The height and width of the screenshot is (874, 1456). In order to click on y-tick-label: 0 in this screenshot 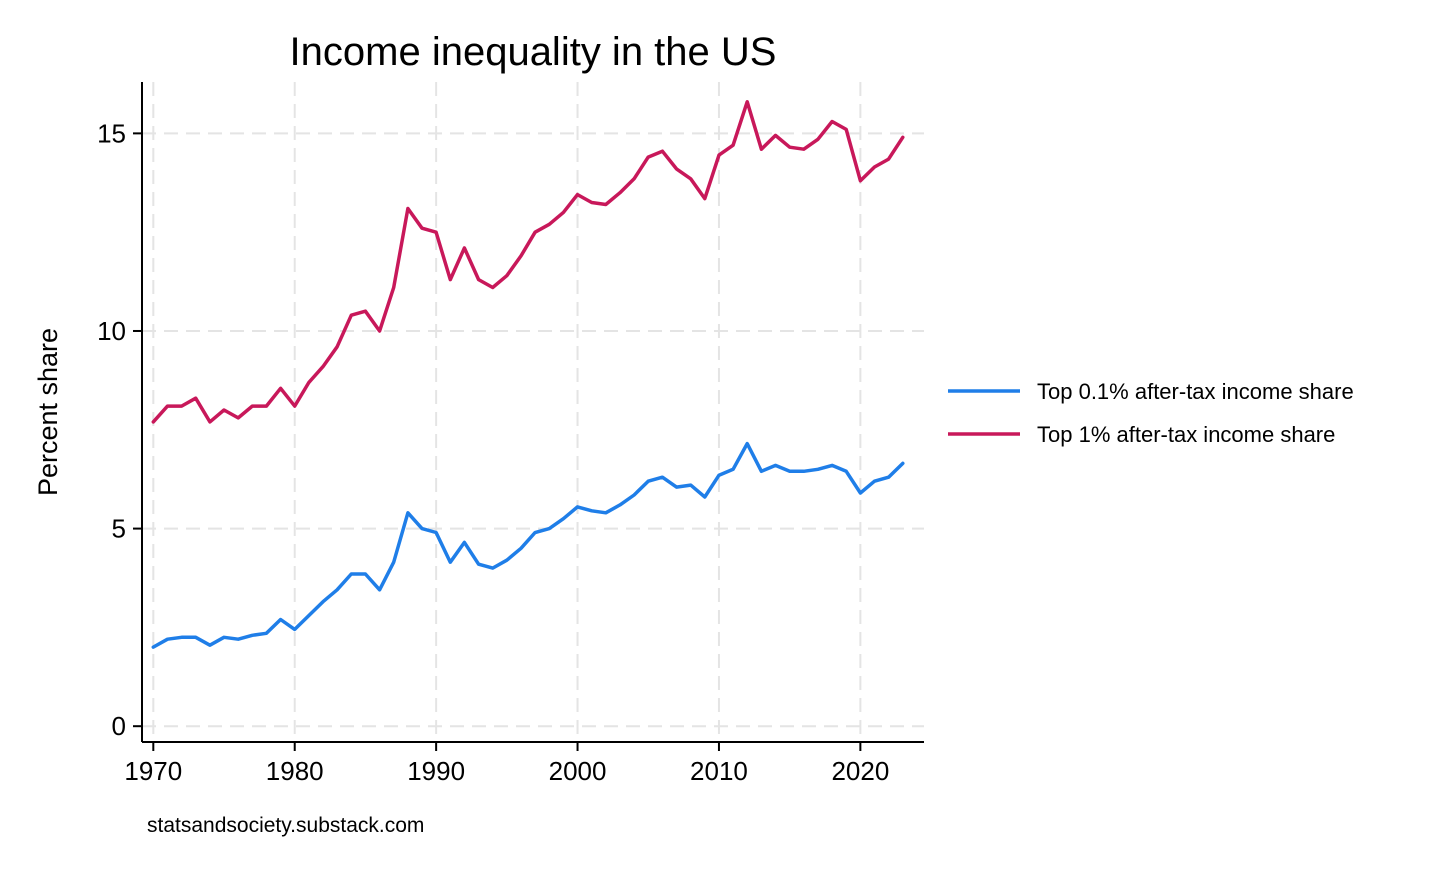, I will do `click(119, 726)`.